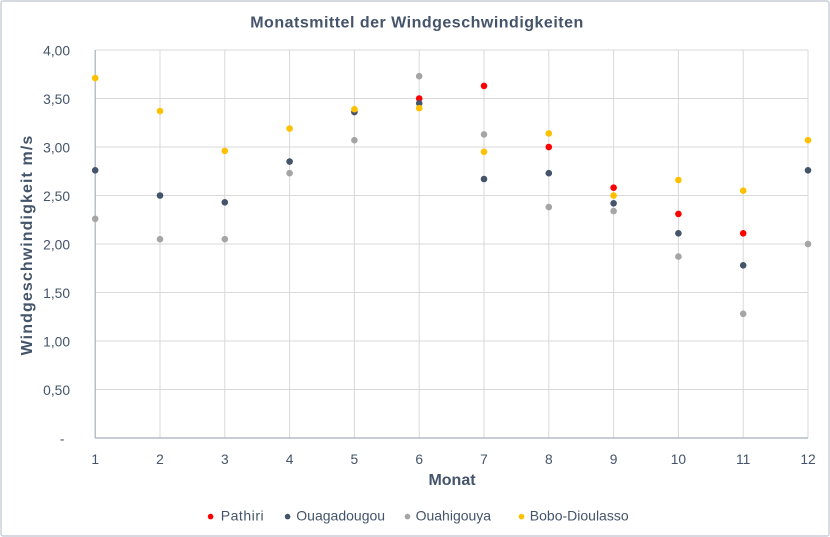 The image size is (830, 537). I want to click on svg-text: 7, so click(484, 459).